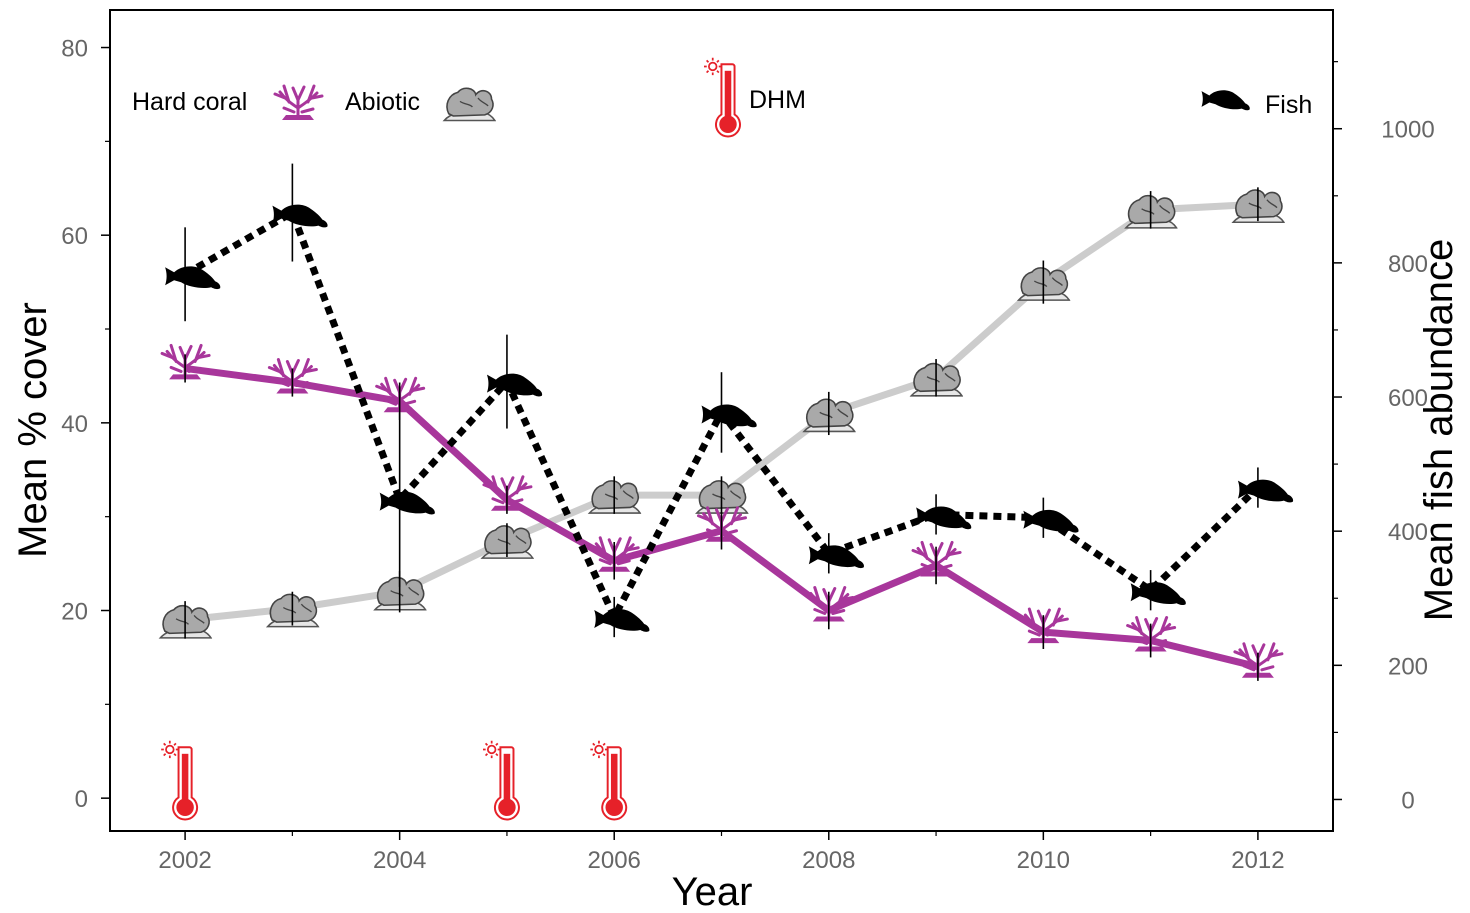  Describe the element at coordinates (81, 799) in the screenshot. I see `y-tick-label: 0` at that location.